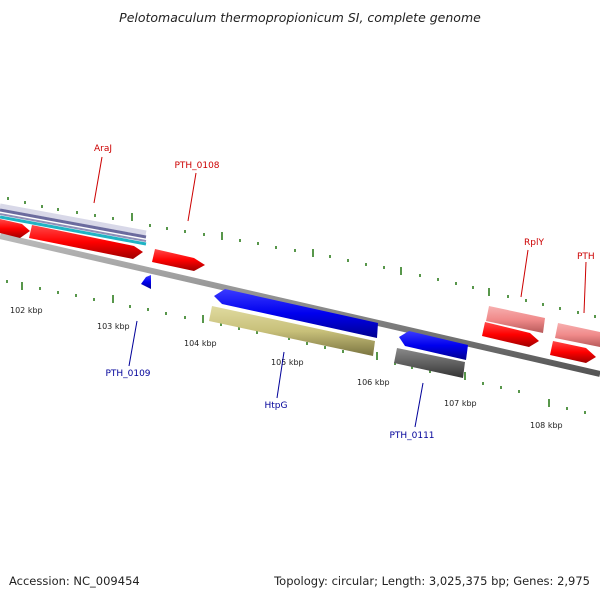  I want to click on kbp-label: 107 kbp, so click(460, 403).